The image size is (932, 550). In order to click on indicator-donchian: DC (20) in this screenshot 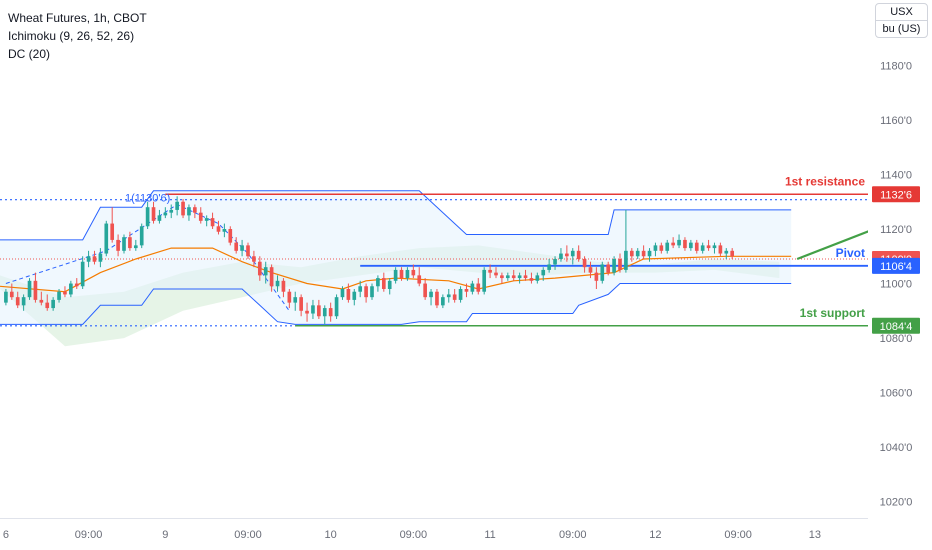, I will do `click(29, 54)`.